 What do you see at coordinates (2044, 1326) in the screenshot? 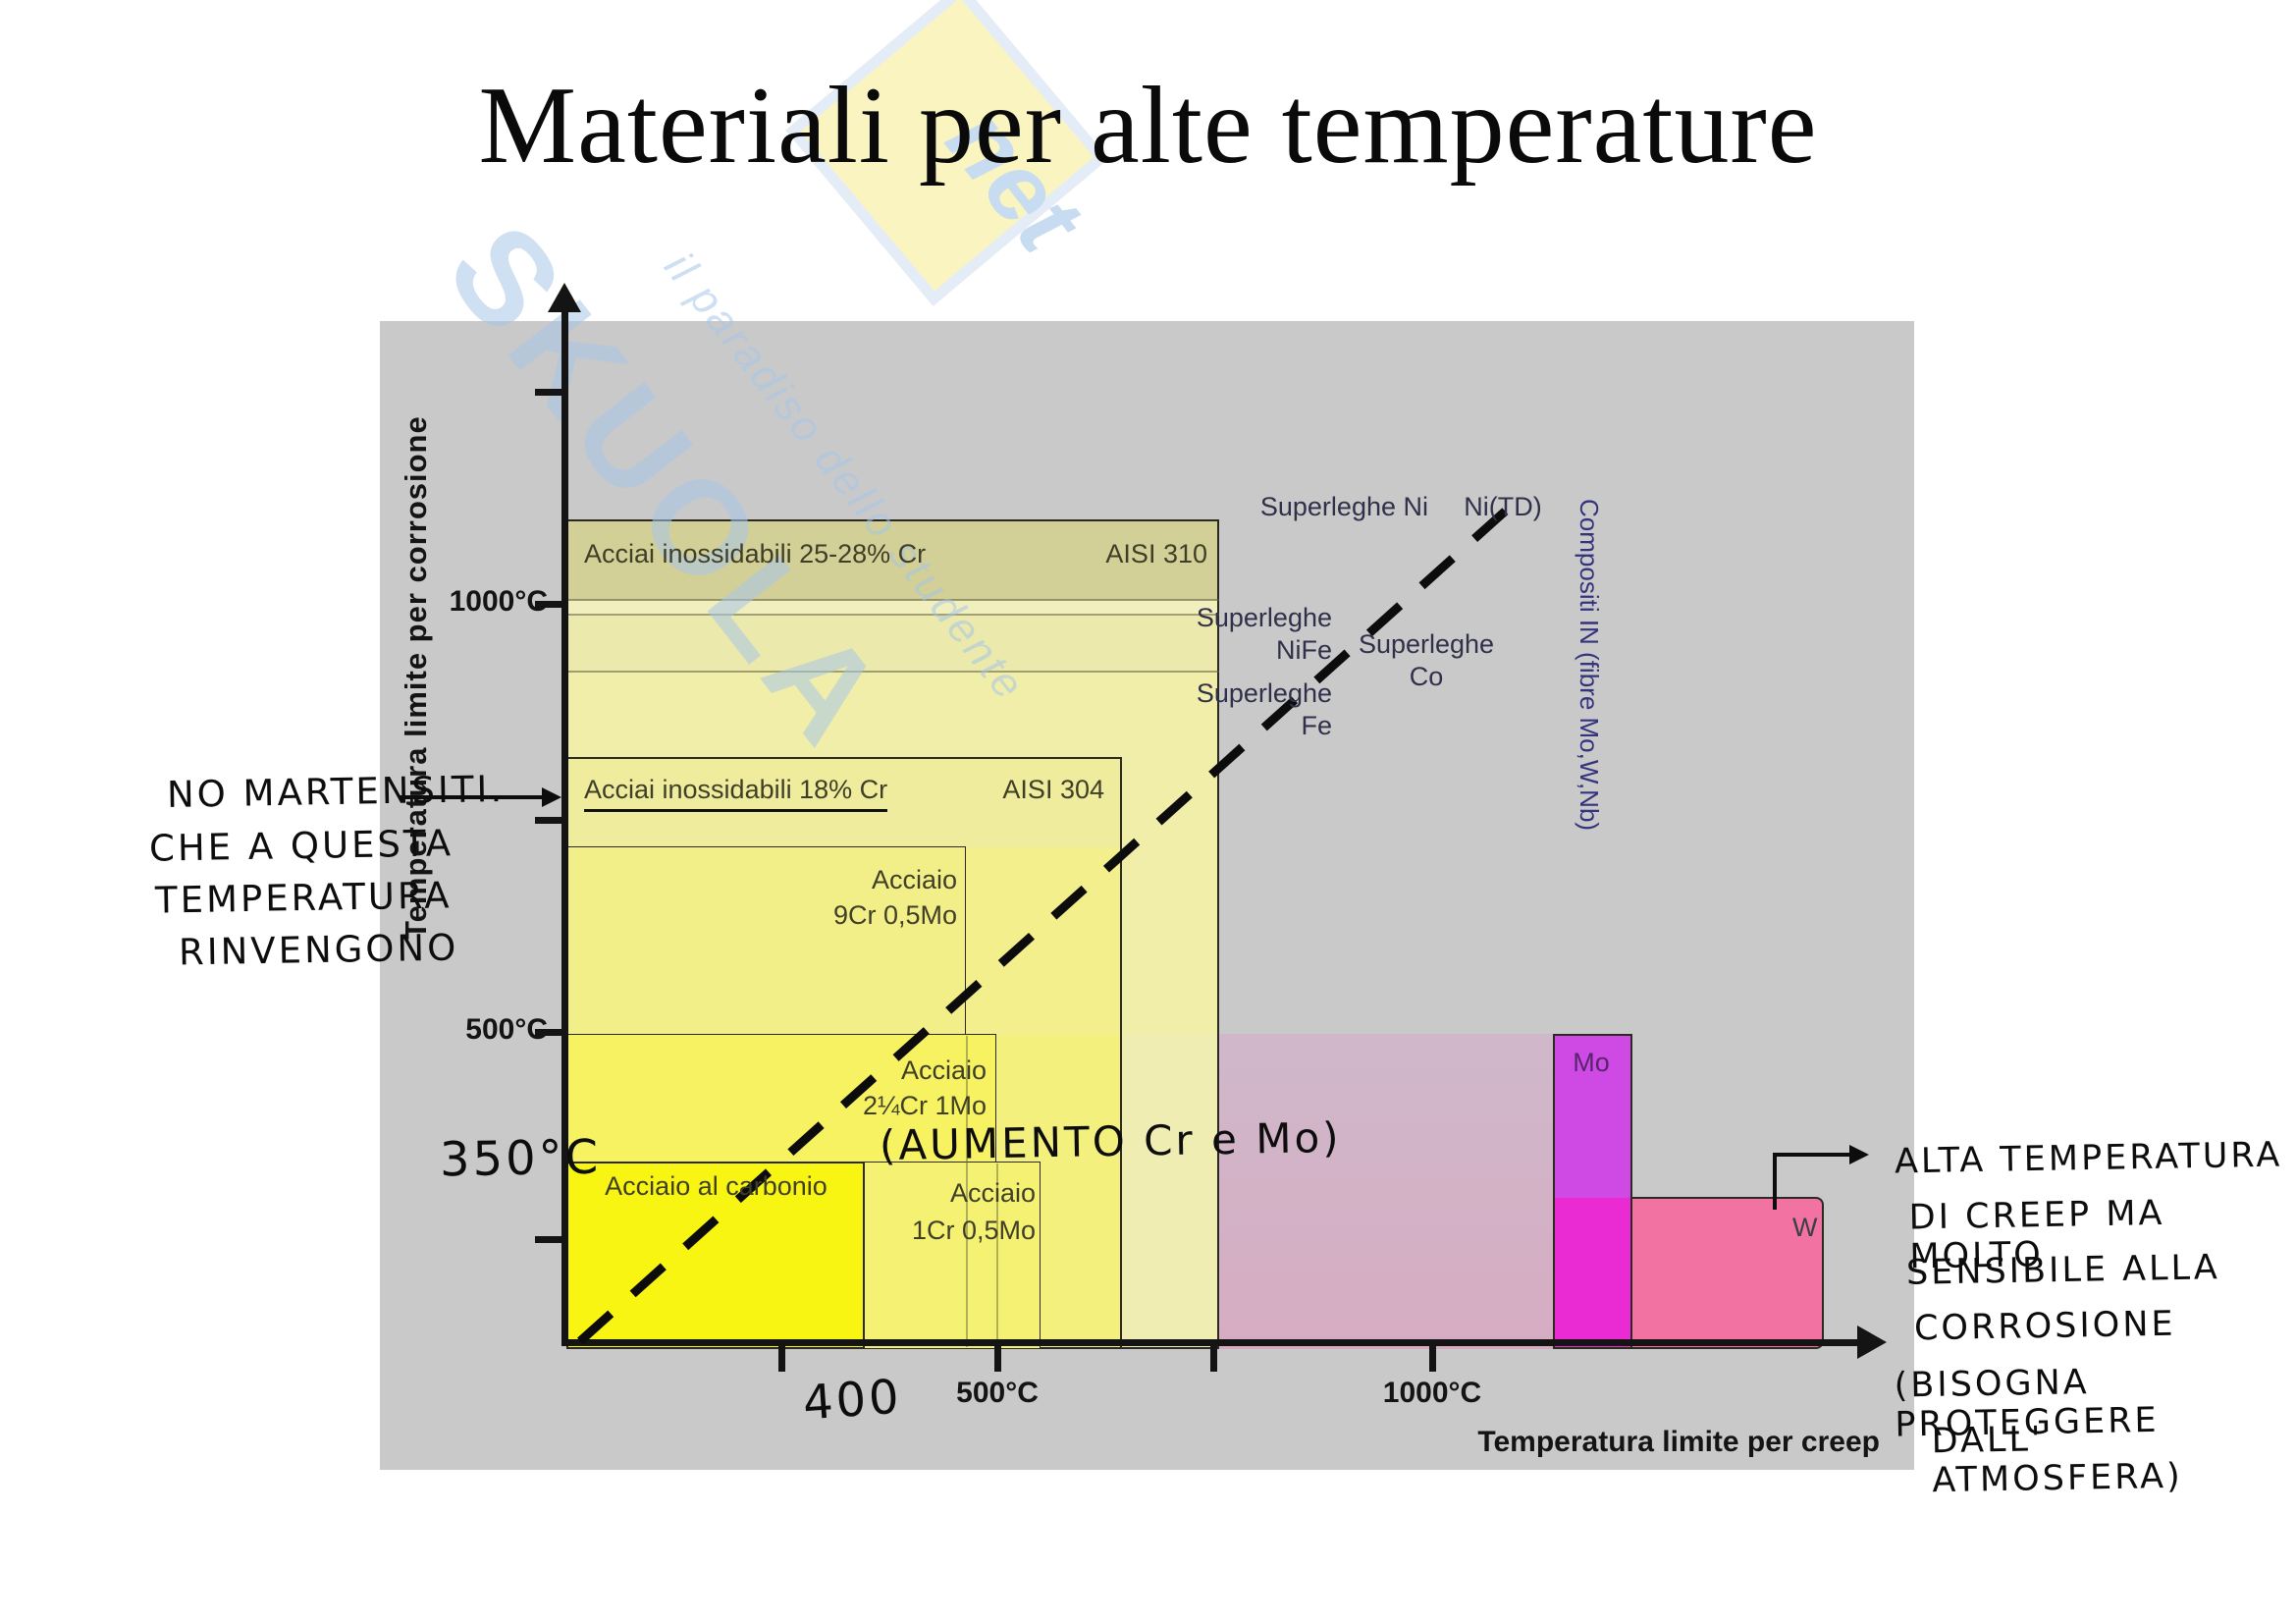
I see `annotation-right-line-4: CORROSIONE` at bounding box center [2044, 1326].